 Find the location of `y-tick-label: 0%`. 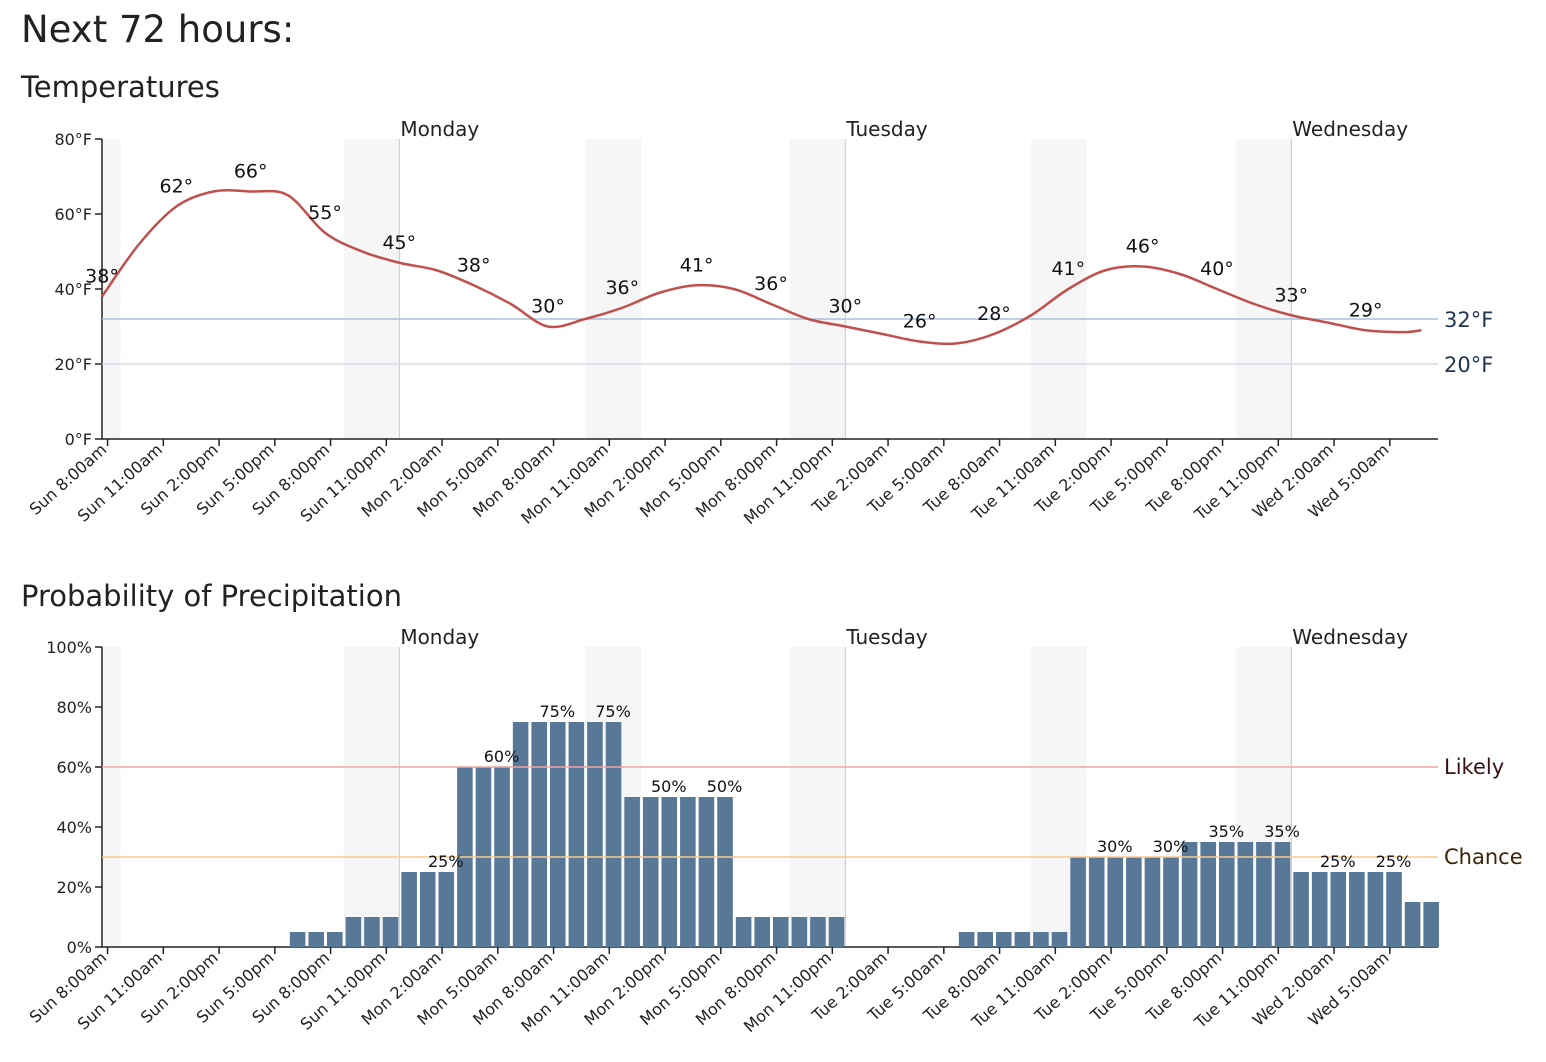

y-tick-label: 0% is located at coordinates (79, 947).